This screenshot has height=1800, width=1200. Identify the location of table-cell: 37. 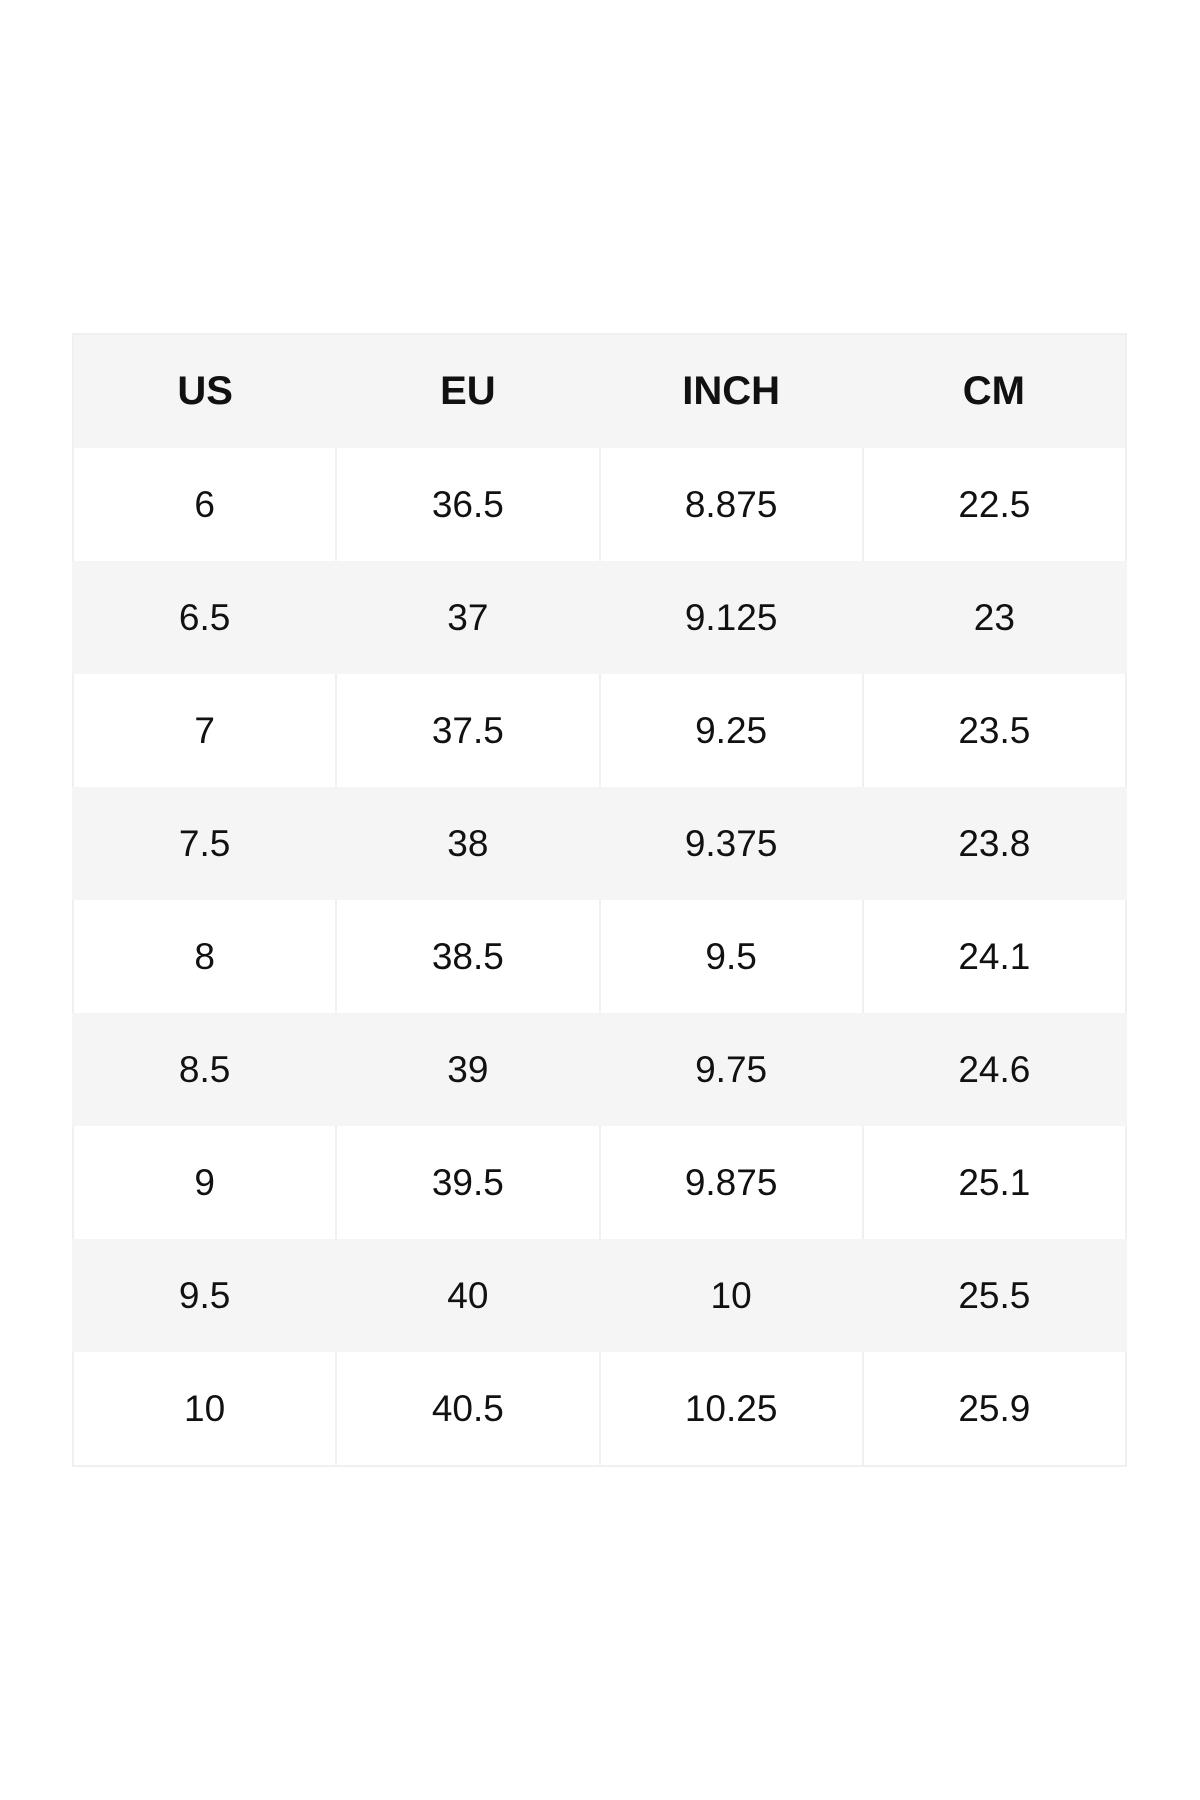
(468, 617).